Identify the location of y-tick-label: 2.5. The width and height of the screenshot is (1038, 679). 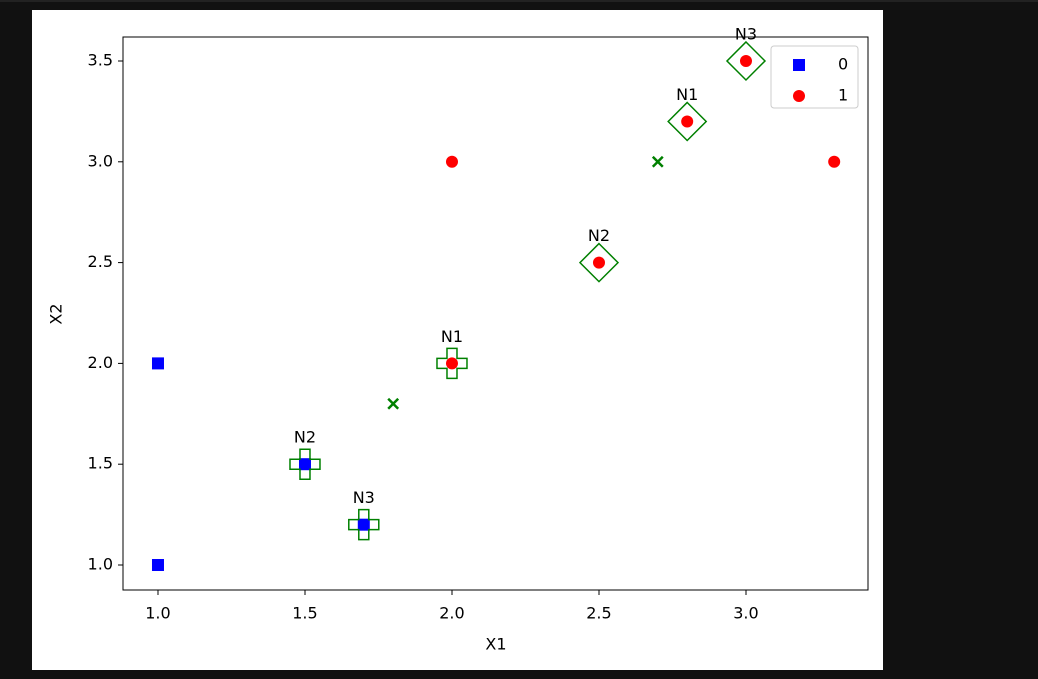
(100, 261).